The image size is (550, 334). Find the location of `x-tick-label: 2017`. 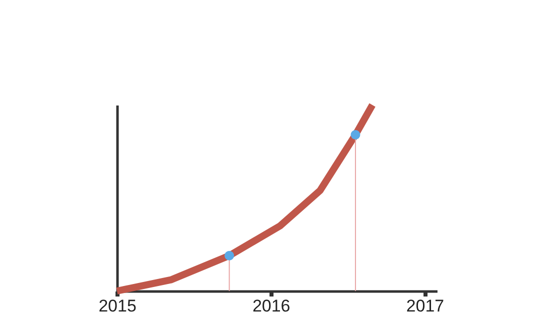

x-tick-label: 2017 is located at coordinates (425, 306).